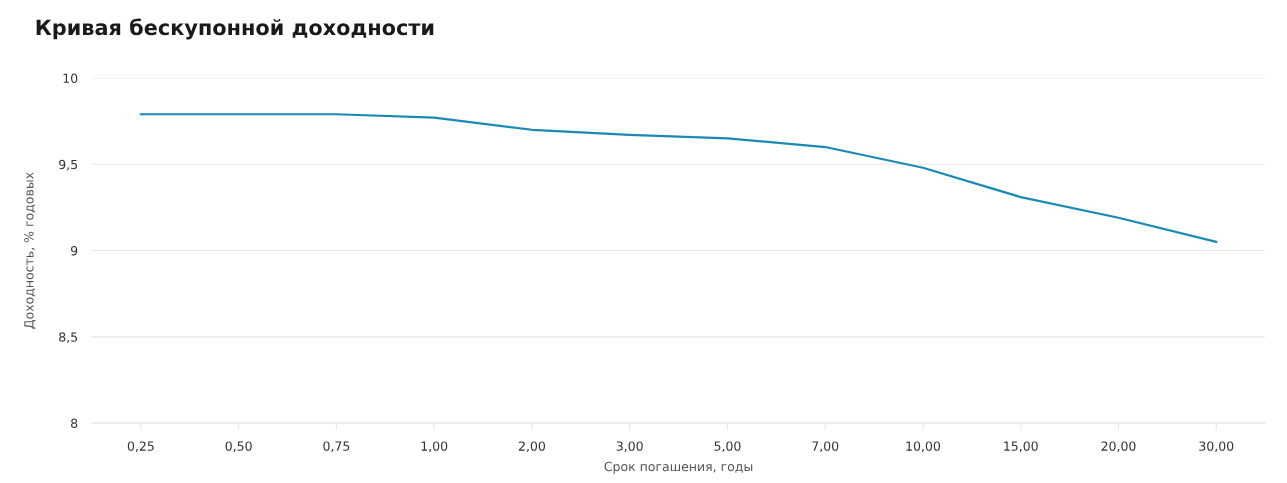  I want to click on y-tick-label: 8, so click(74, 423).